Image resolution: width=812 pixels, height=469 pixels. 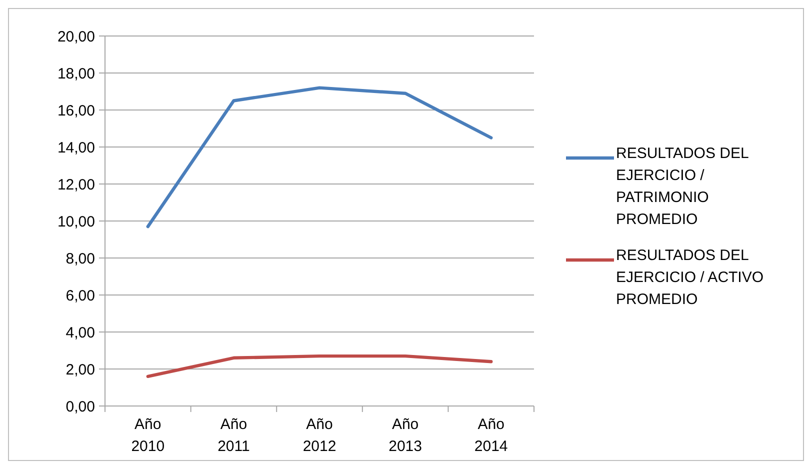 What do you see at coordinates (319, 435) in the screenshot?
I see `x-tick-label: Año 2012` at bounding box center [319, 435].